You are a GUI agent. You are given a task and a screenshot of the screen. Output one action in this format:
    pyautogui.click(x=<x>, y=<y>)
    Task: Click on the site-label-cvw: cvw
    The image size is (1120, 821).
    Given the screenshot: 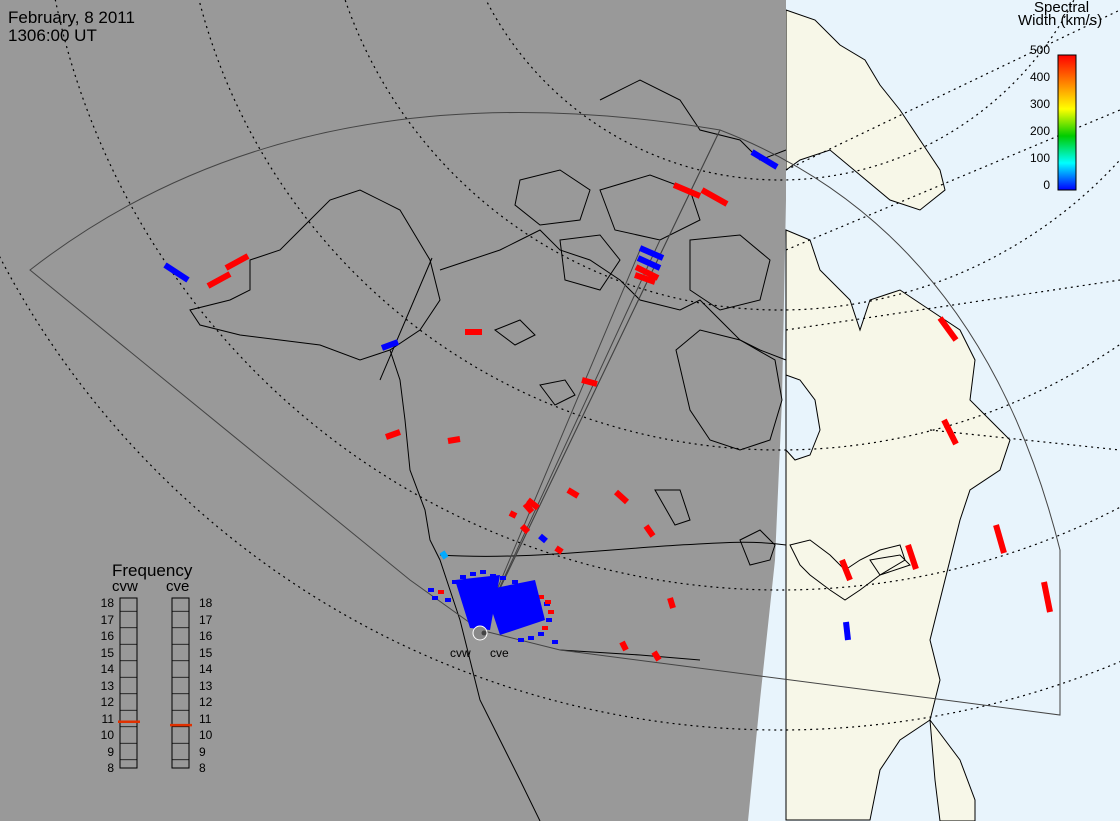 What is the action you would take?
    pyautogui.click(x=460, y=653)
    